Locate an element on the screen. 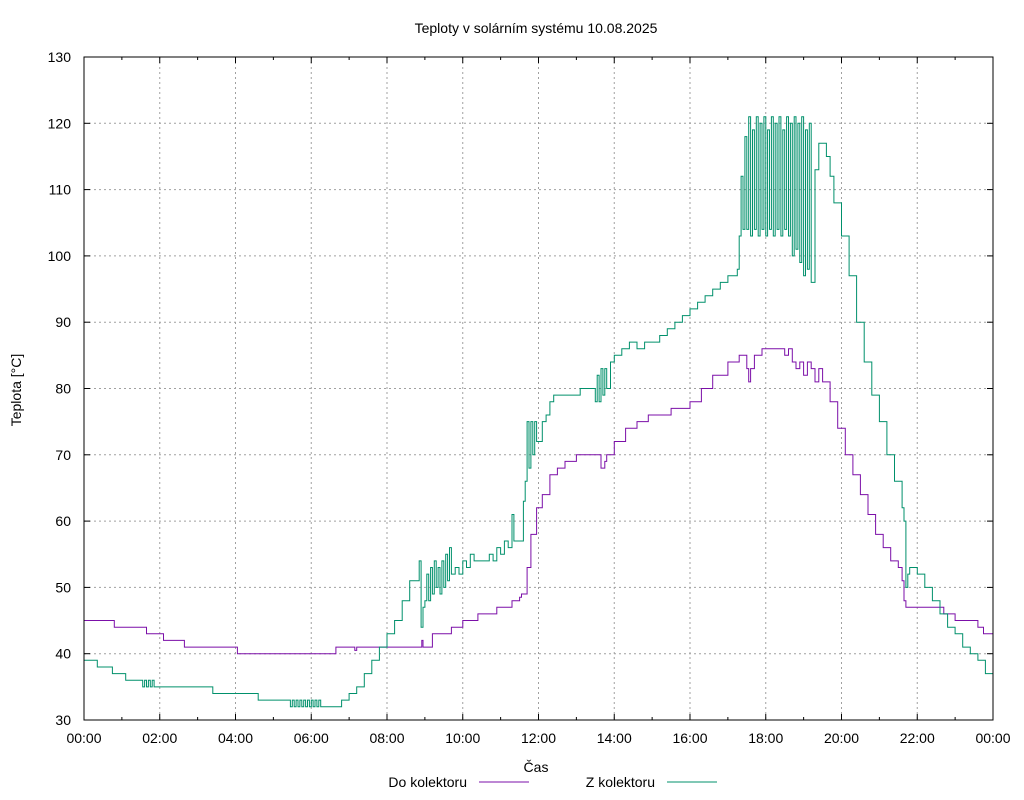  y-tick-label: 40 is located at coordinates (63, 654).